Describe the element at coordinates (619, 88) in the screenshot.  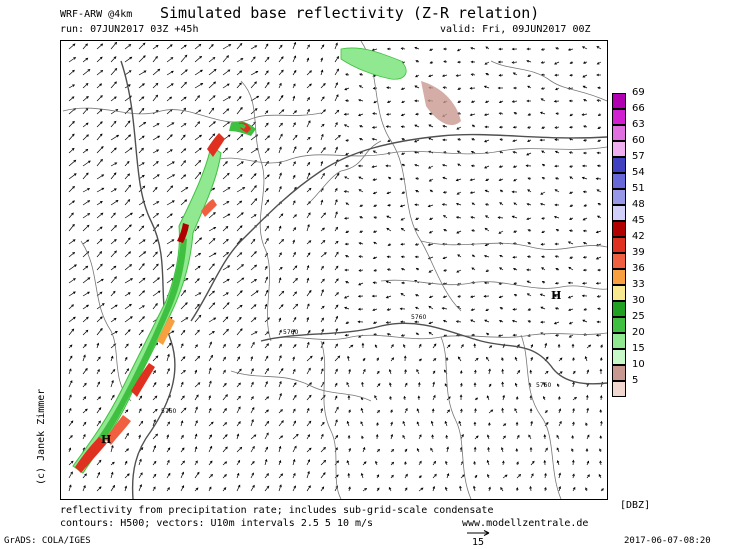
I see `colorbar-top-arrow` at that location.